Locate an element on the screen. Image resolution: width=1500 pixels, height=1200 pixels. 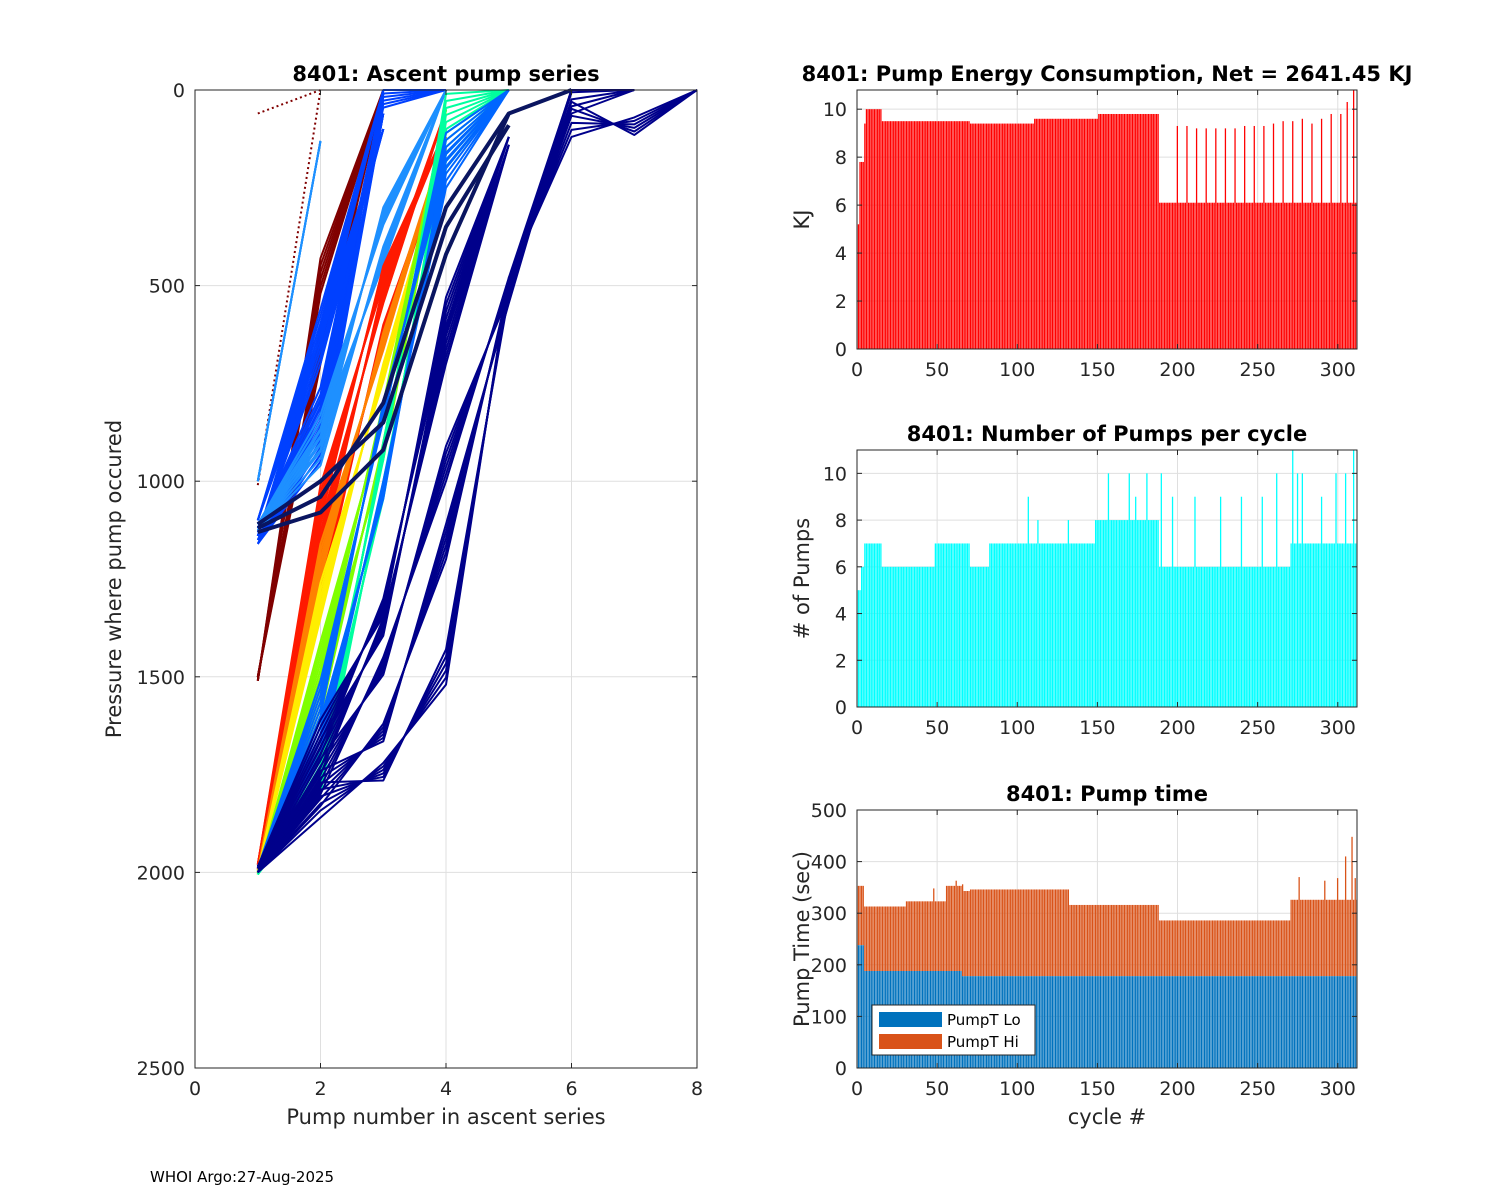
pumps-xtick-label: 200 is located at coordinates (1177, 728).